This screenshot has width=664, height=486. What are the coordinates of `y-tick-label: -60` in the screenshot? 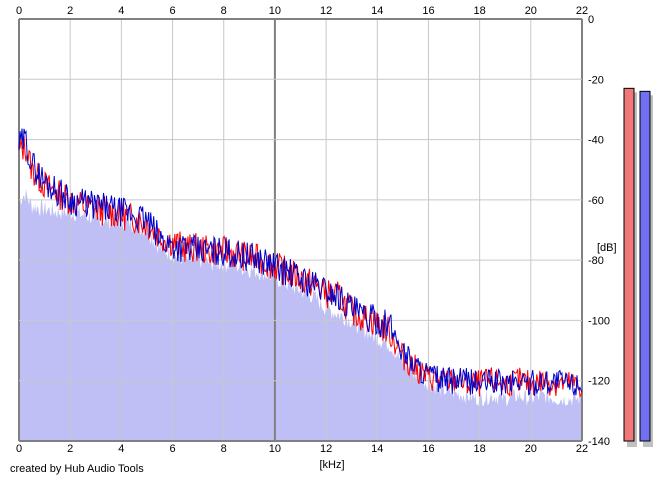 It's located at (596, 201).